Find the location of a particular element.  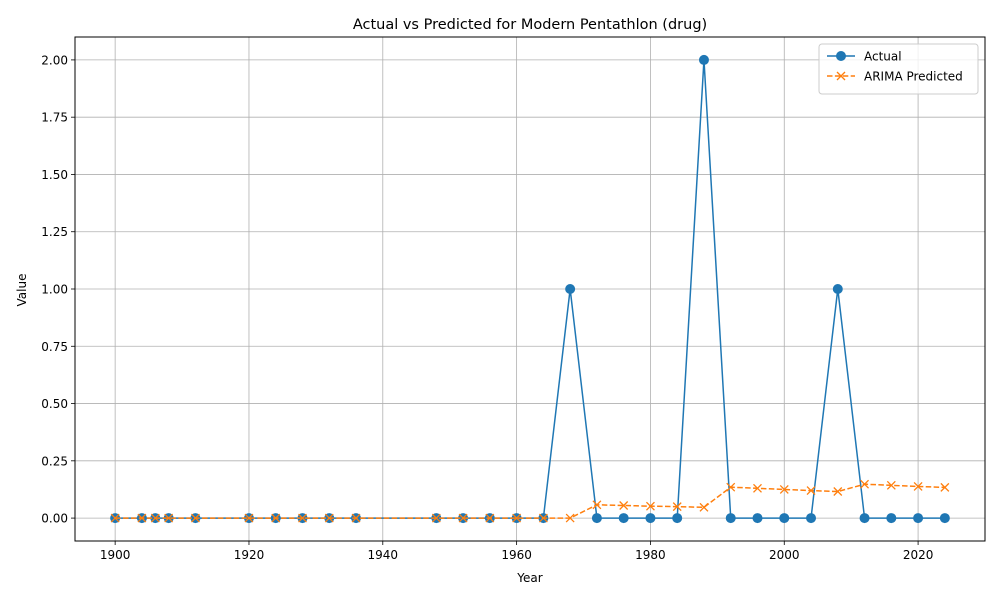

legend-label-actual: Actual is located at coordinates (883, 57).